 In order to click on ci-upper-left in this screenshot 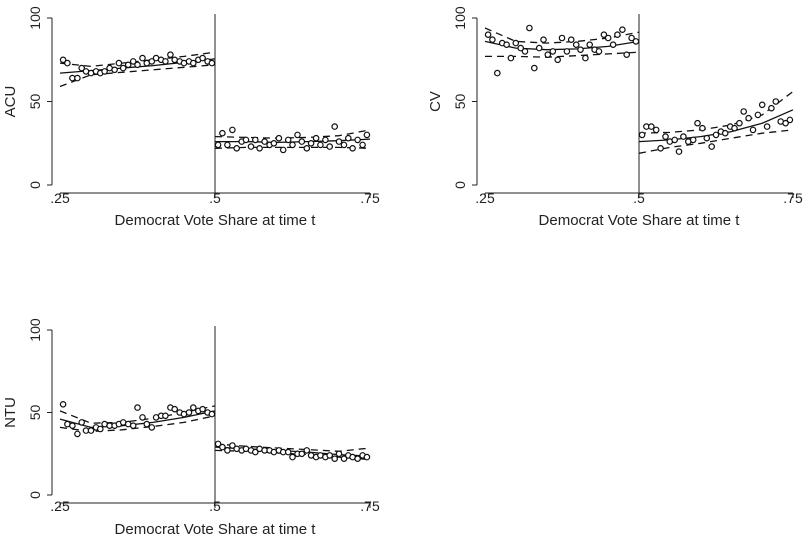, I will do `click(137, 59)`.